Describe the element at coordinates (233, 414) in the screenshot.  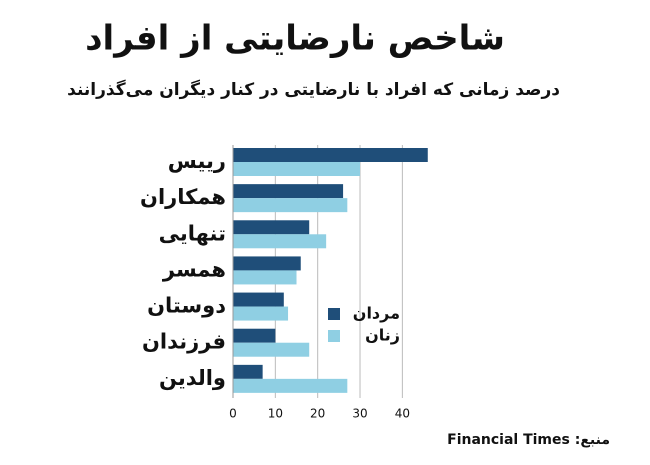
I see `x-tick-label: 0` at that location.